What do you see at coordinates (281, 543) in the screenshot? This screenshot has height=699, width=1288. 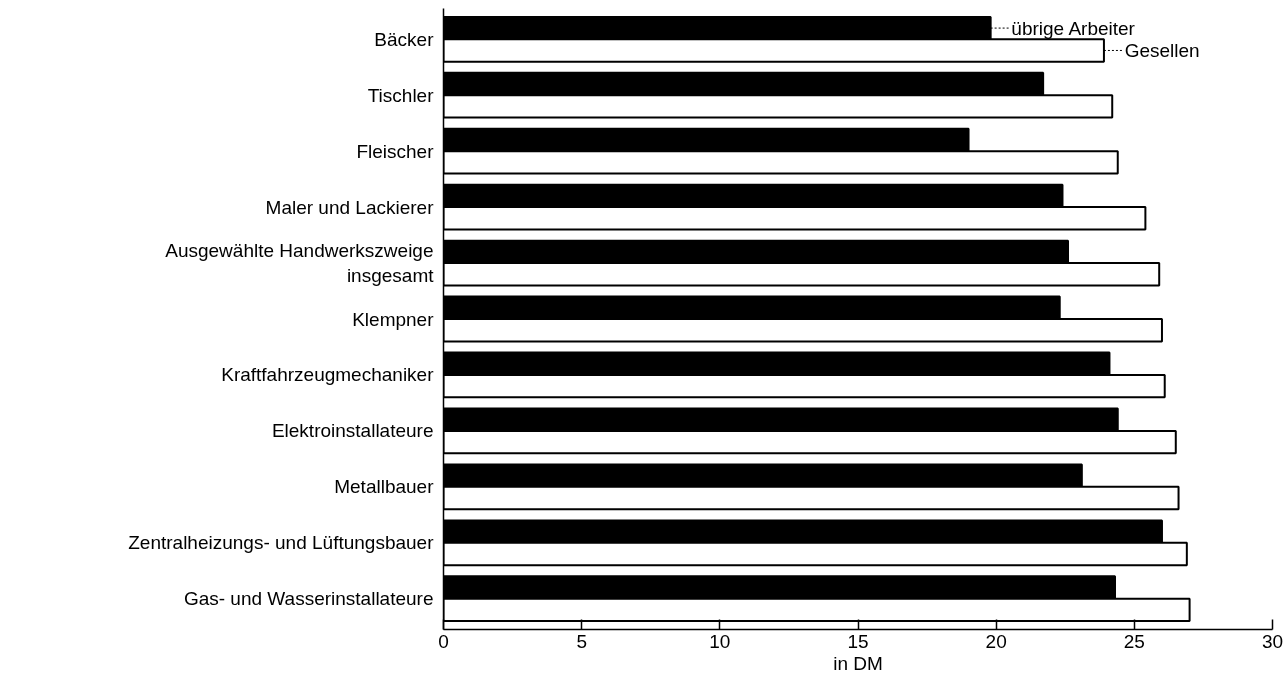 I see `y-tick-label: Zentralheizungs- und Lüftungsbauer` at bounding box center [281, 543].